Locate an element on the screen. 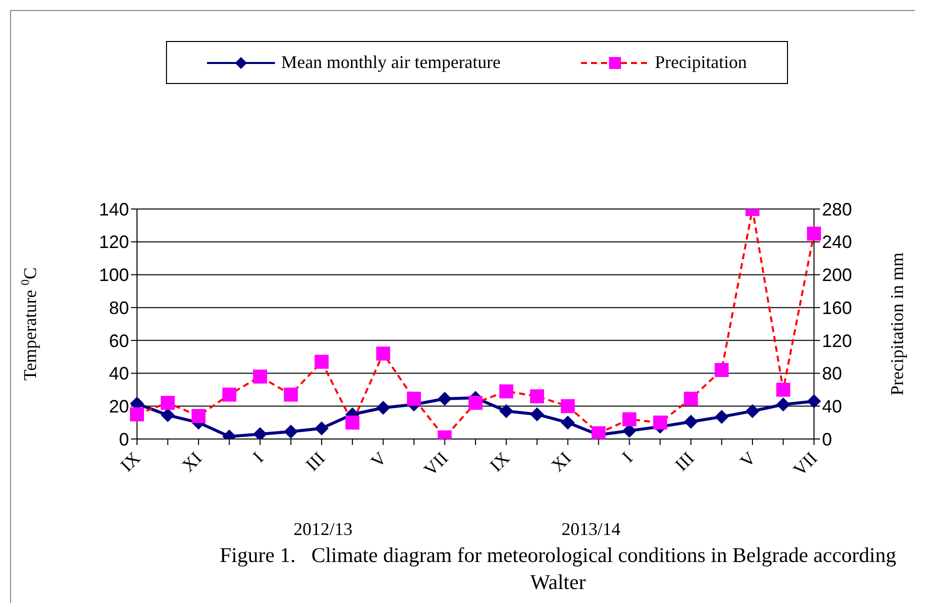  y-tick-label: 80 is located at coordinates (118, 308).